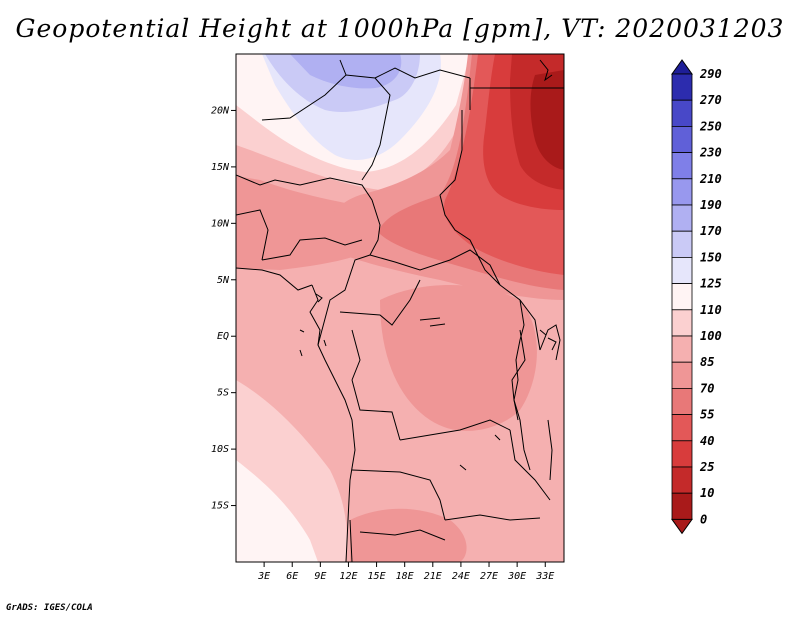  Describe the element at coordinates (707, 493) in the screenshot. I see `colorbar-label: 10` at that location.